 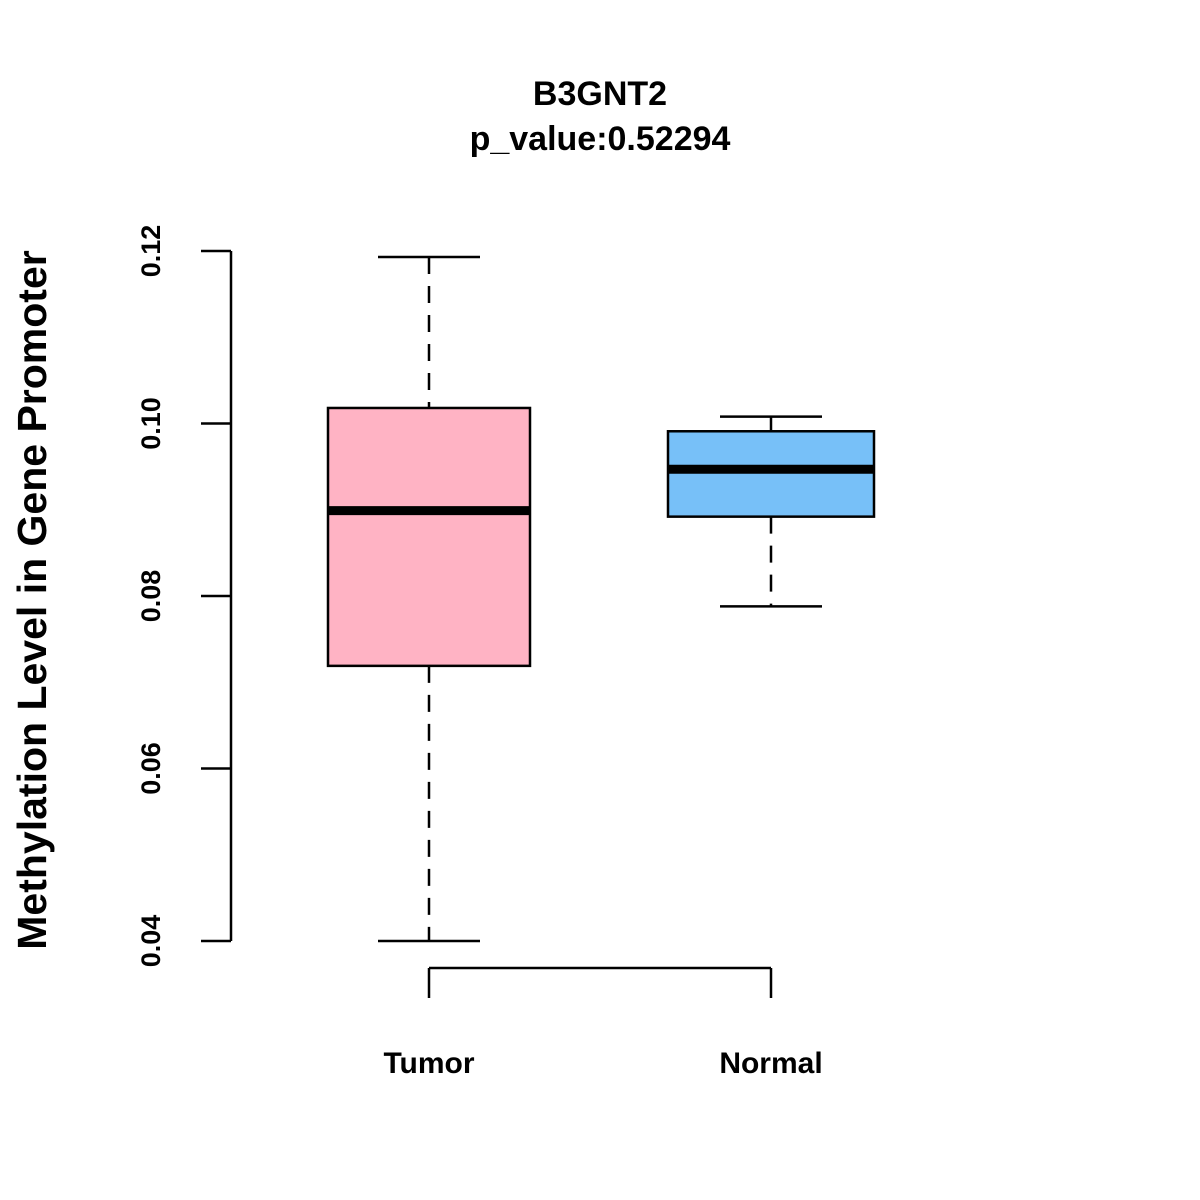 What do you see at coordinates (151, 596) in the screenshot?
I see `y-tick-label: 0.08` at bounding box center [151, 596].